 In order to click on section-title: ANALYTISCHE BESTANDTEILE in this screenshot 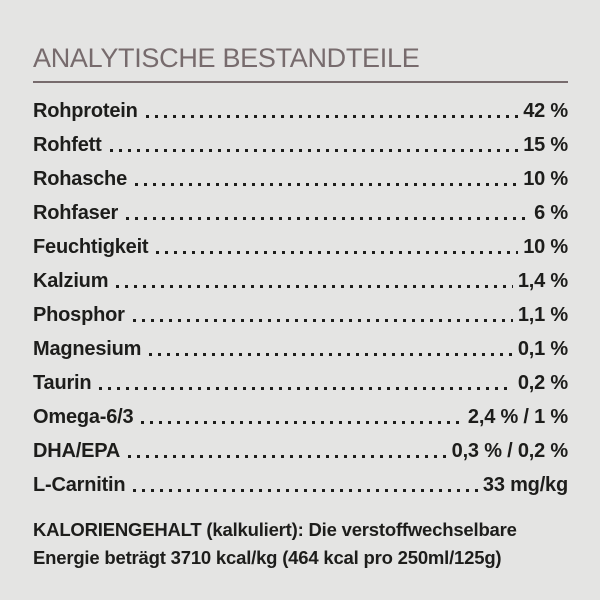, I will do `click(226, 58)`.